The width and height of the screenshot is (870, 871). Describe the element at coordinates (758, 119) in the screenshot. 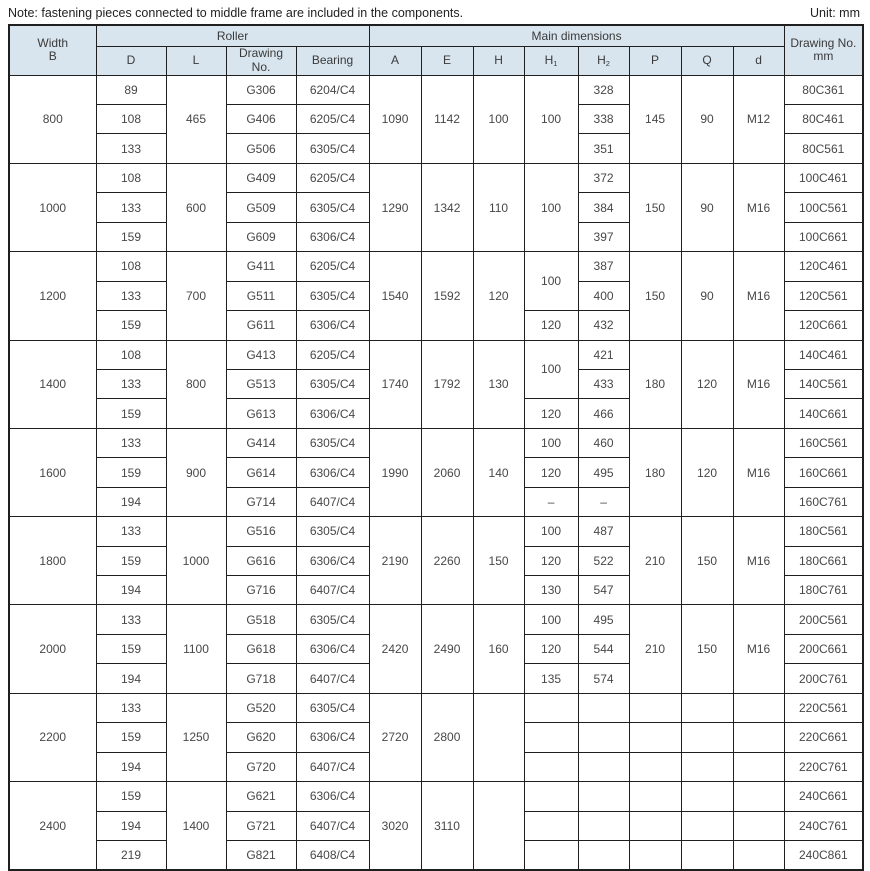

I see `dim-d-cell: M12` at that location.